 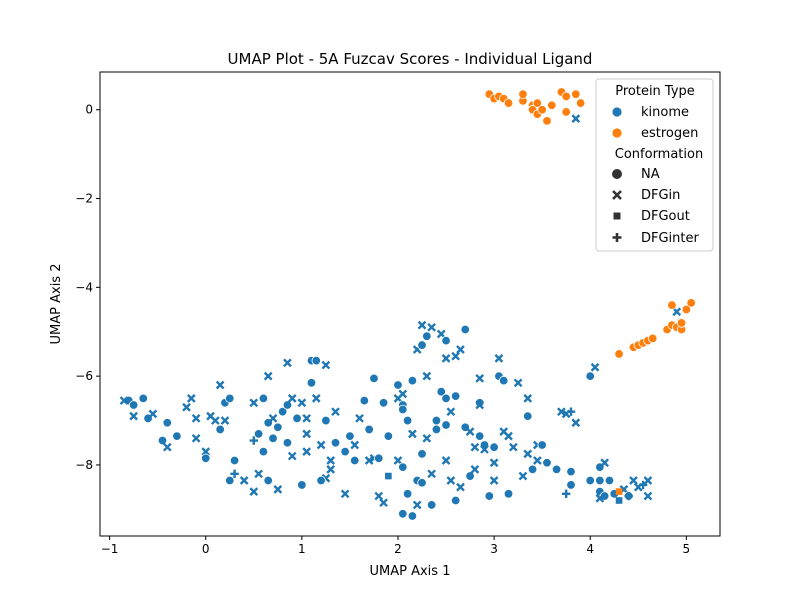 What do you see at coordinates (617, 237) in the screenshot?
I see `legend-marker-dfginter` at bounding box center [617, 237].